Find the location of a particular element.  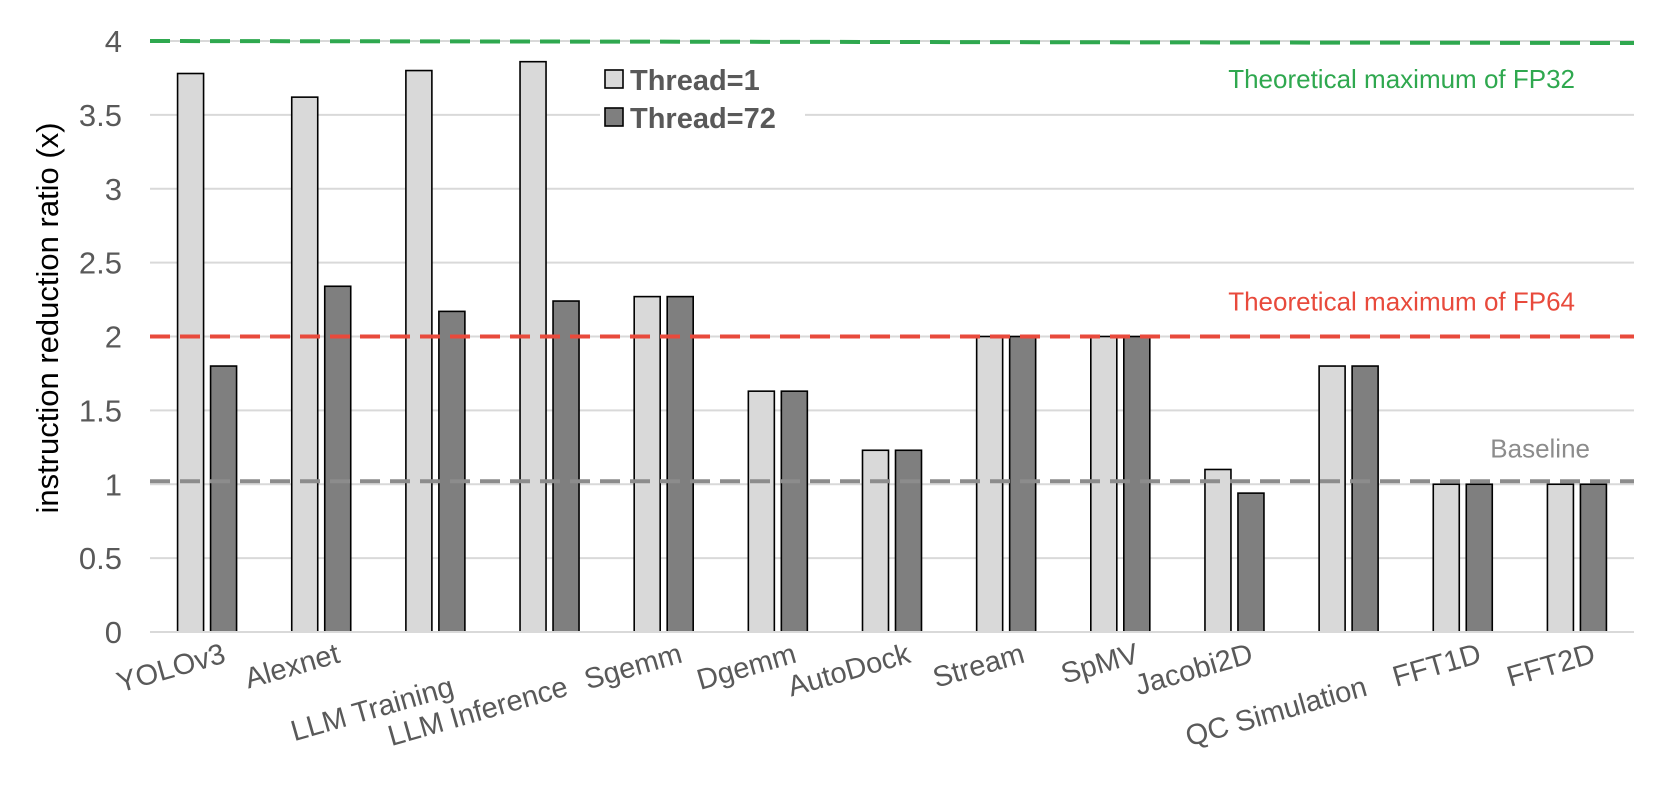

y-tick-label: 0.5 is located at coordinates (100, 558).